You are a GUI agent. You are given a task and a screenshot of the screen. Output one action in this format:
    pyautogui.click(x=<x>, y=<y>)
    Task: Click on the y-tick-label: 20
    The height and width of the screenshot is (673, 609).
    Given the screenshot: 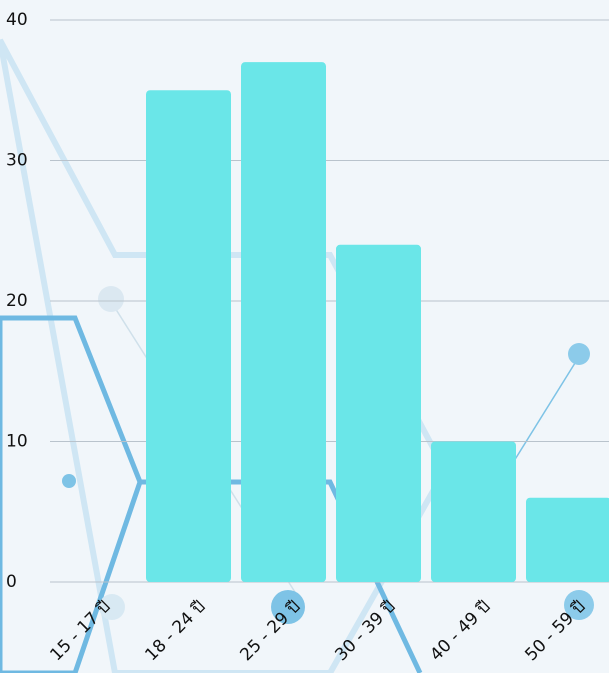 What is the action you would take?
    pyautogui.click(x=17, y=301)
    